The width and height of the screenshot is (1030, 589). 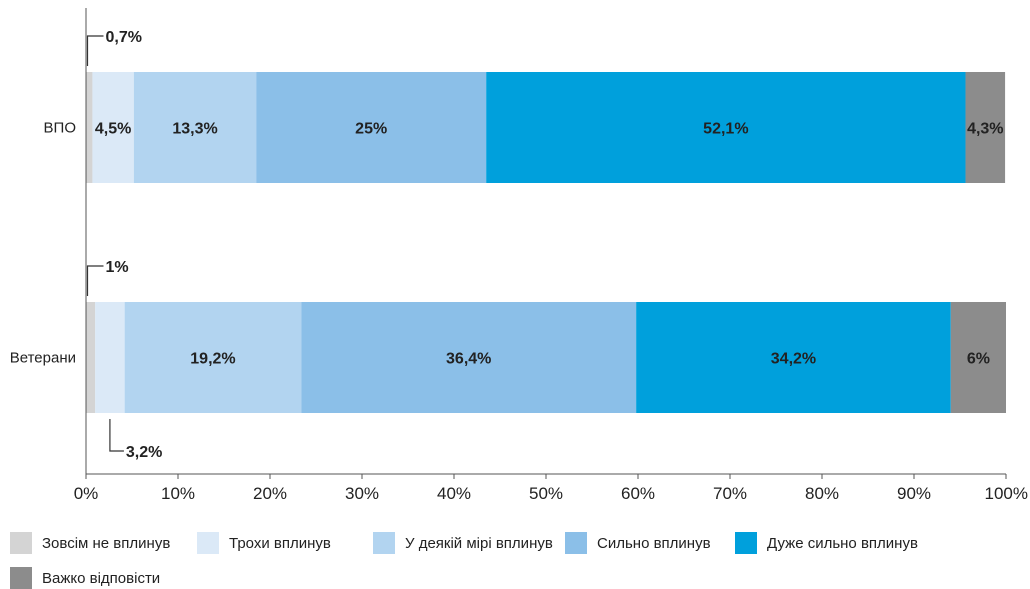 I want to click on bar-segment-1-впо, so click(x=89, y=127).